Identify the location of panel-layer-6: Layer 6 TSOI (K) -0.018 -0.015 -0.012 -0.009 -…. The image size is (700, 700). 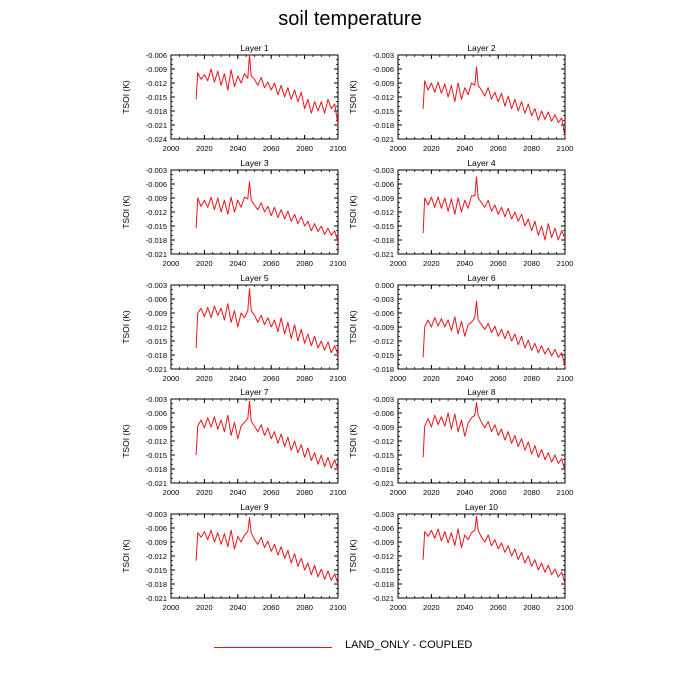
(460, 328).